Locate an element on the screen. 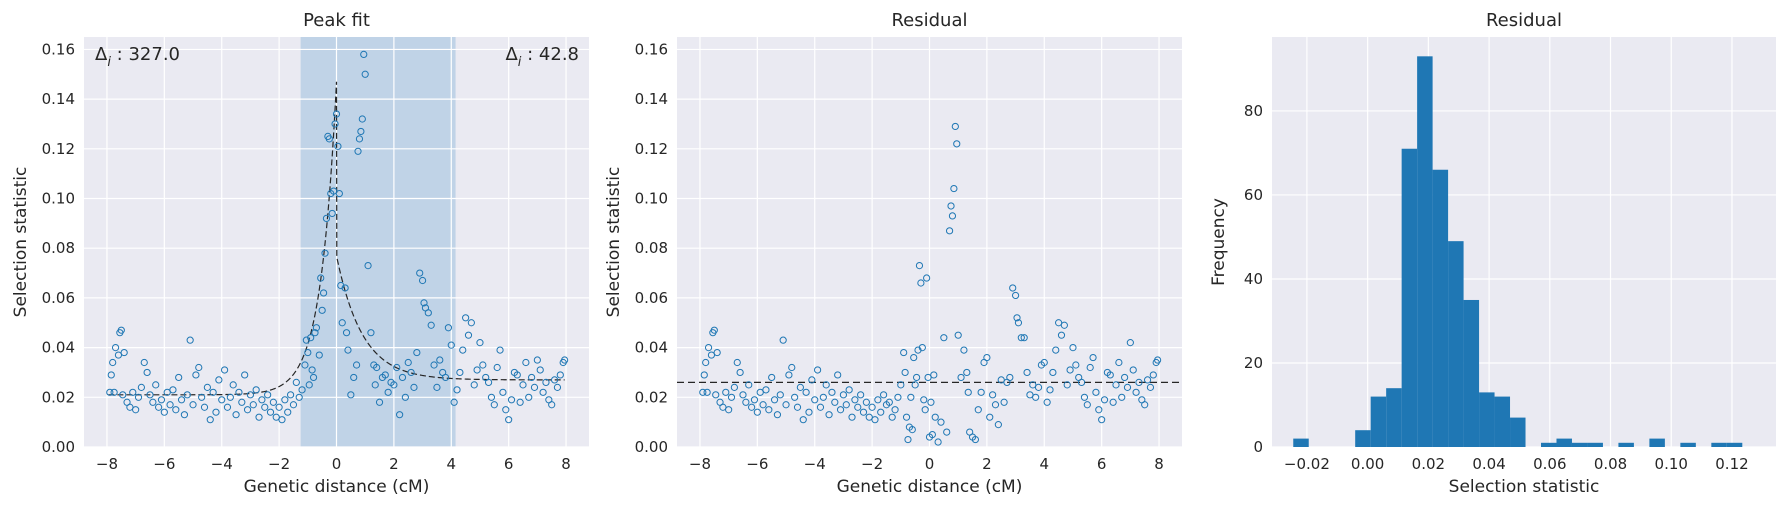  y-tick-label: 0.08 is located at coordinates (651, 248).